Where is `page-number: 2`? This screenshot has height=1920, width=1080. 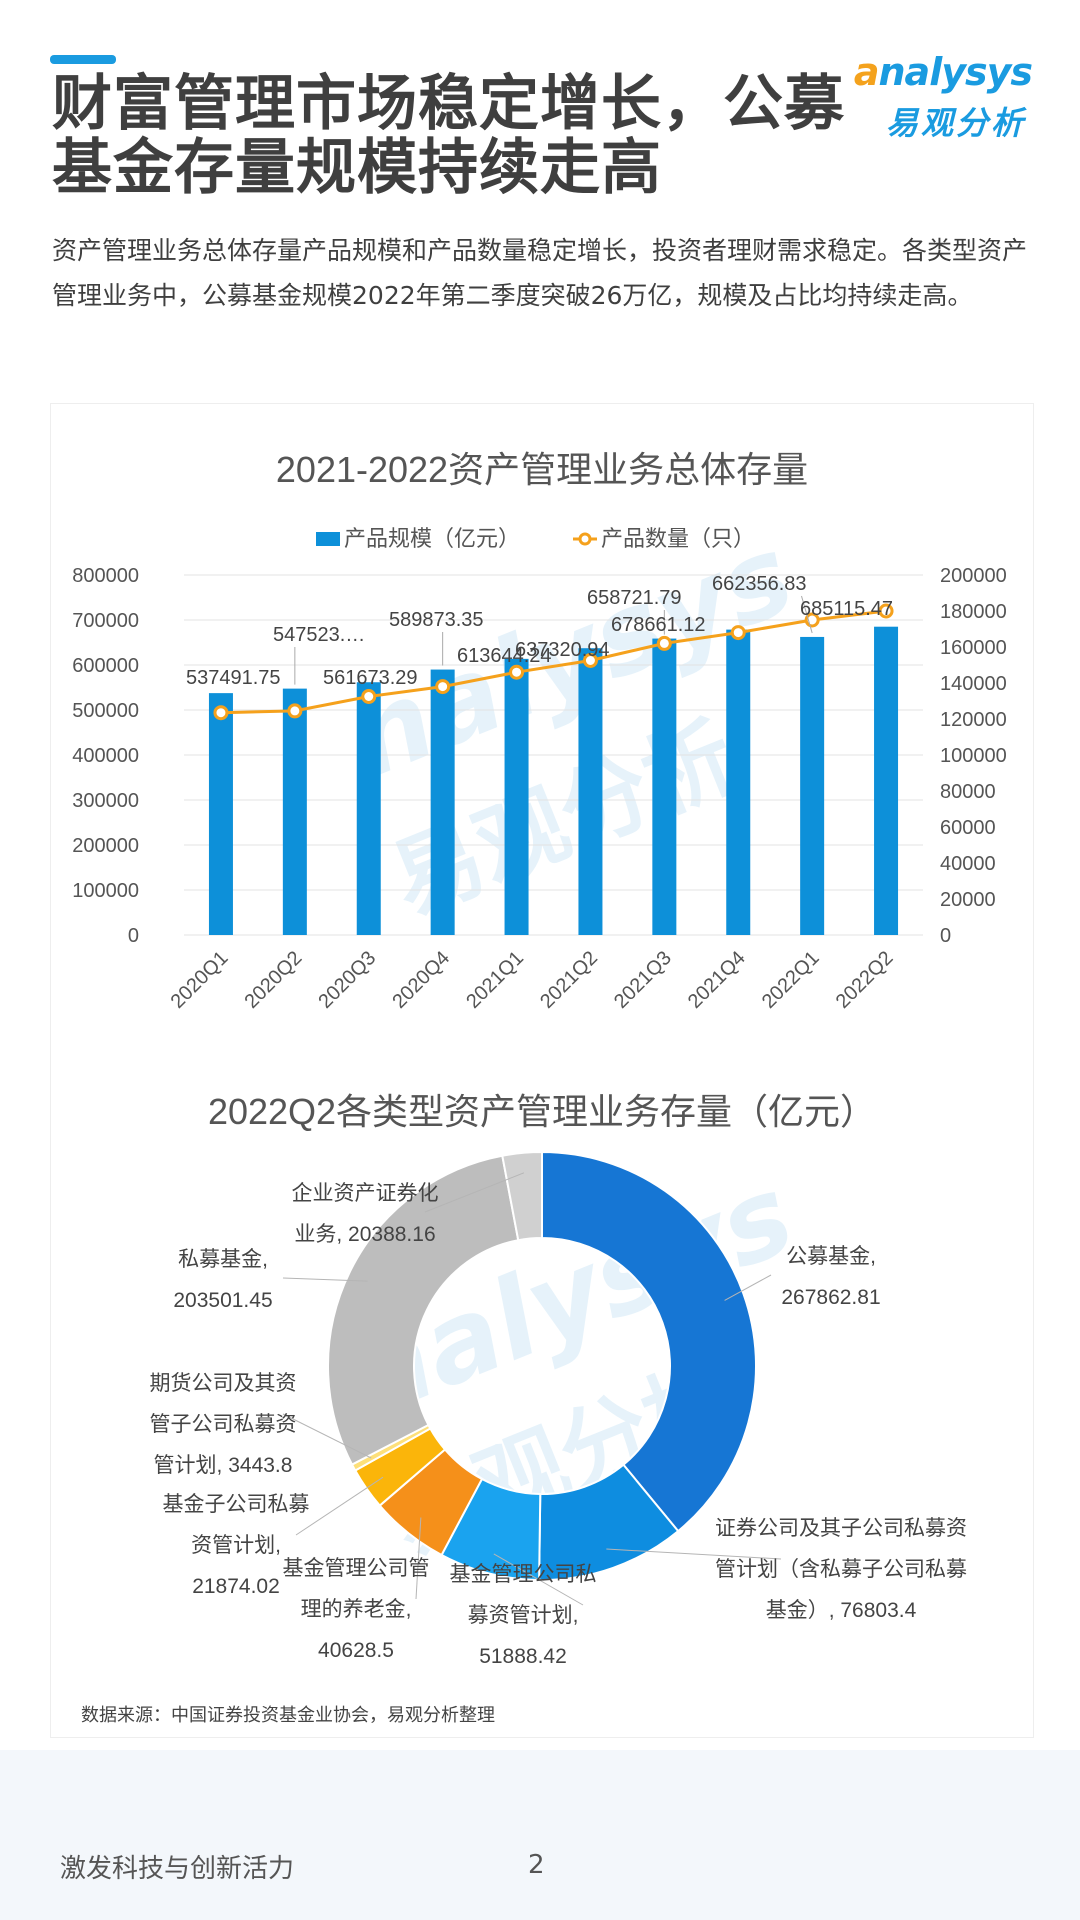
page-number: 2 is located at coordinates (536, 1865).